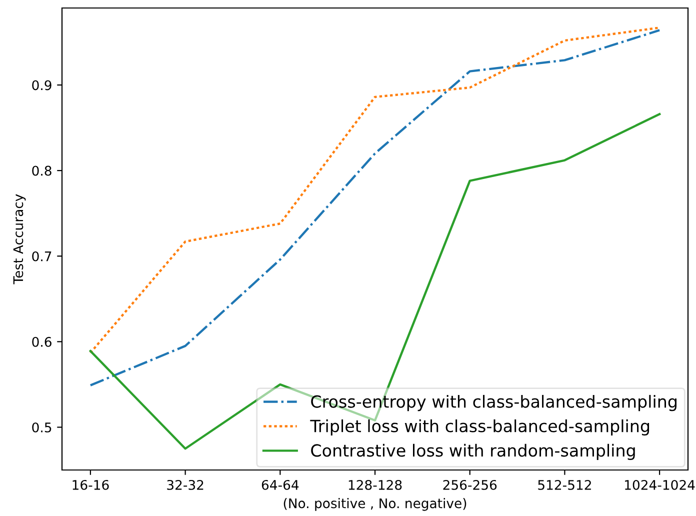  I want to click on x-tick-label: 64-64, so click(280, 485).